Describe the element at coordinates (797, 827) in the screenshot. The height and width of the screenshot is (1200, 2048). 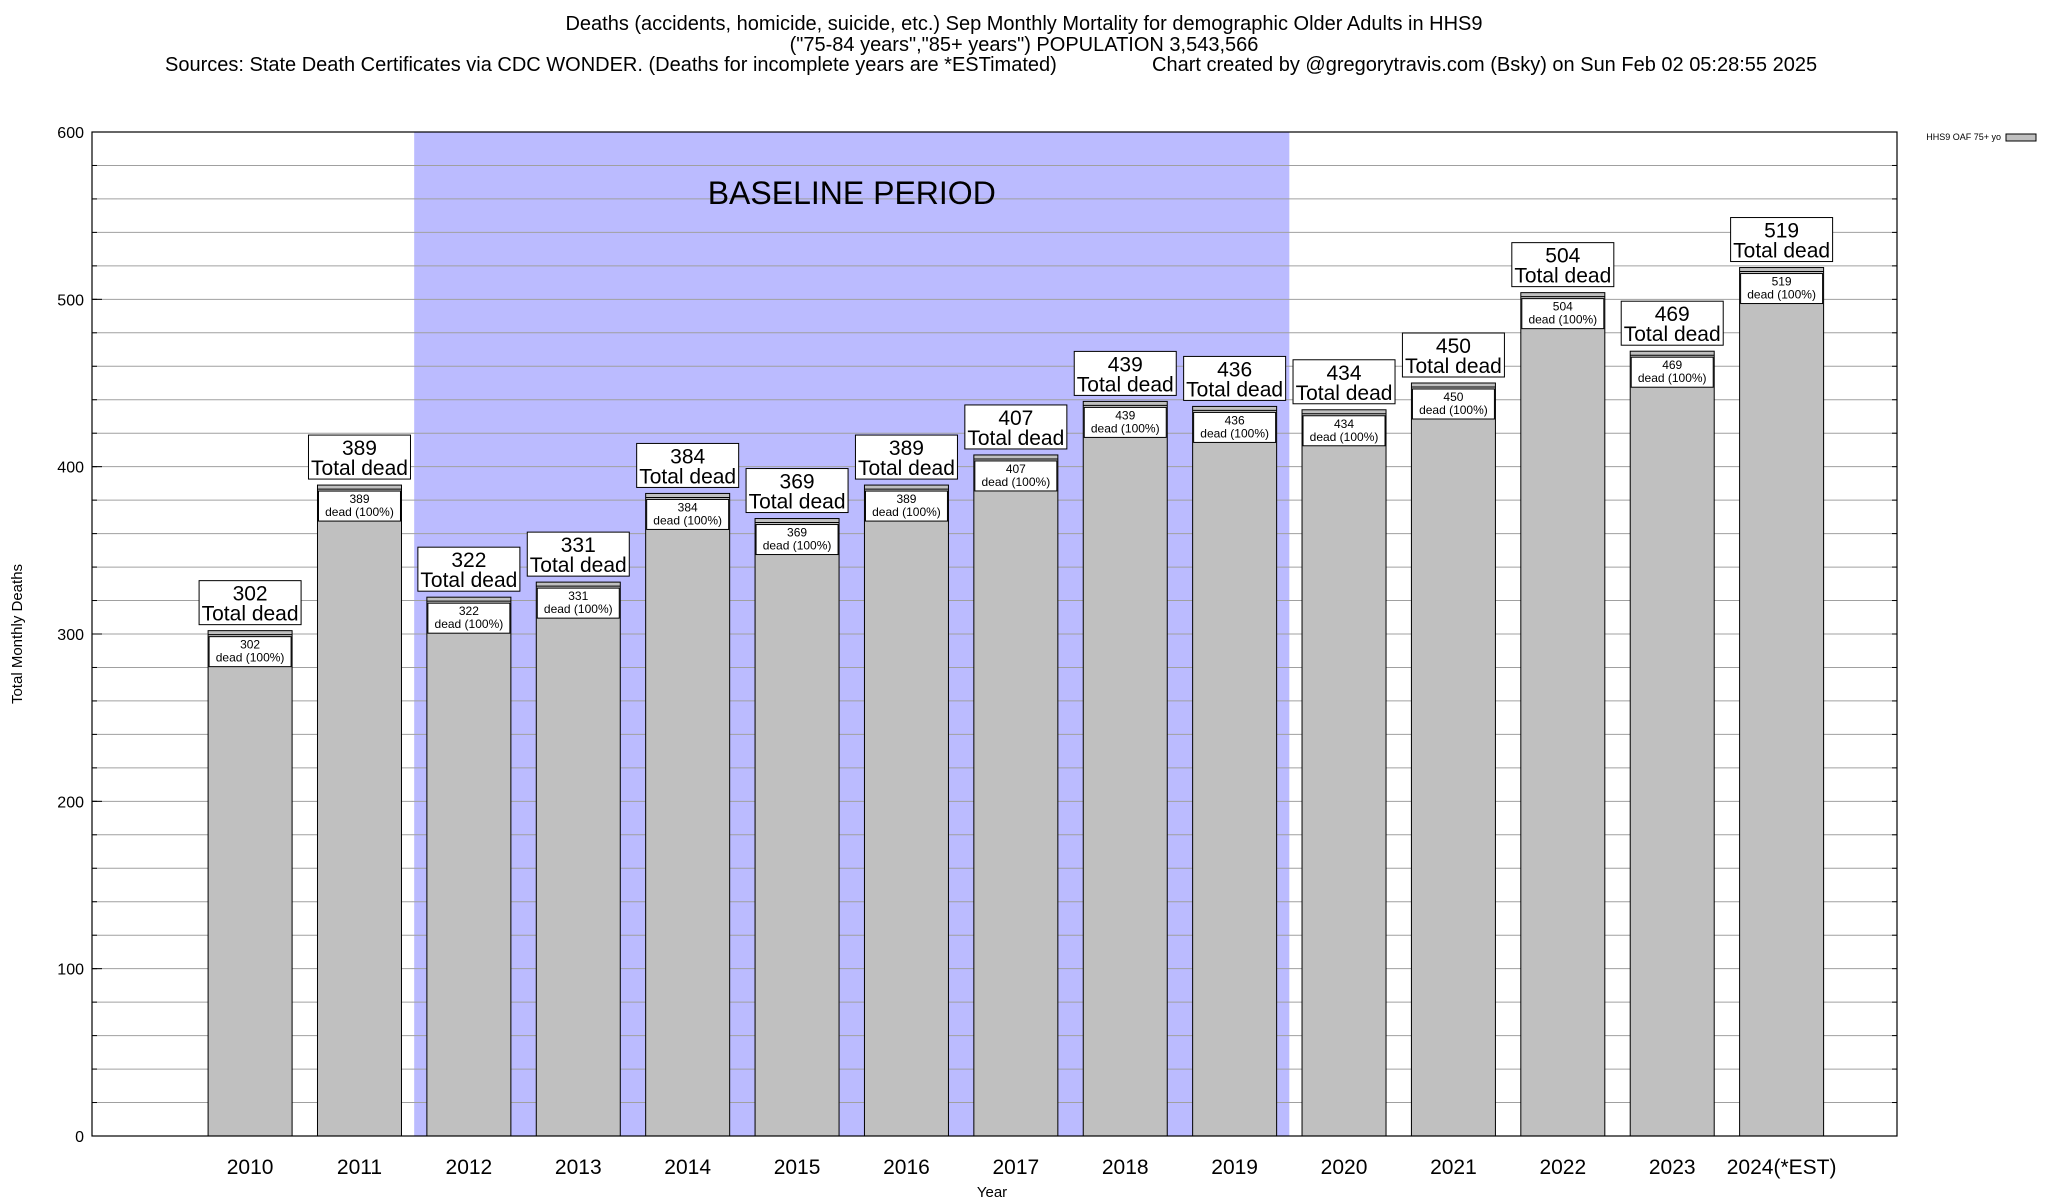
I see `bar-2015` at that location.